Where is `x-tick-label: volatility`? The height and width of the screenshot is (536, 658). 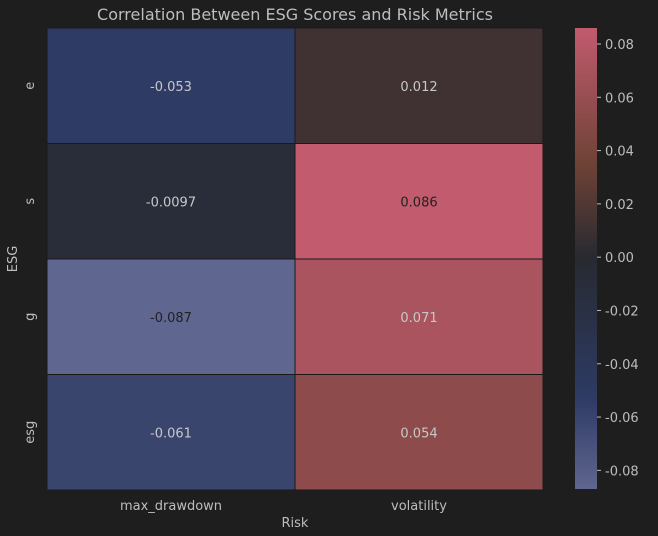
x-tick-label: volatility is located at coordinates (419, 506).